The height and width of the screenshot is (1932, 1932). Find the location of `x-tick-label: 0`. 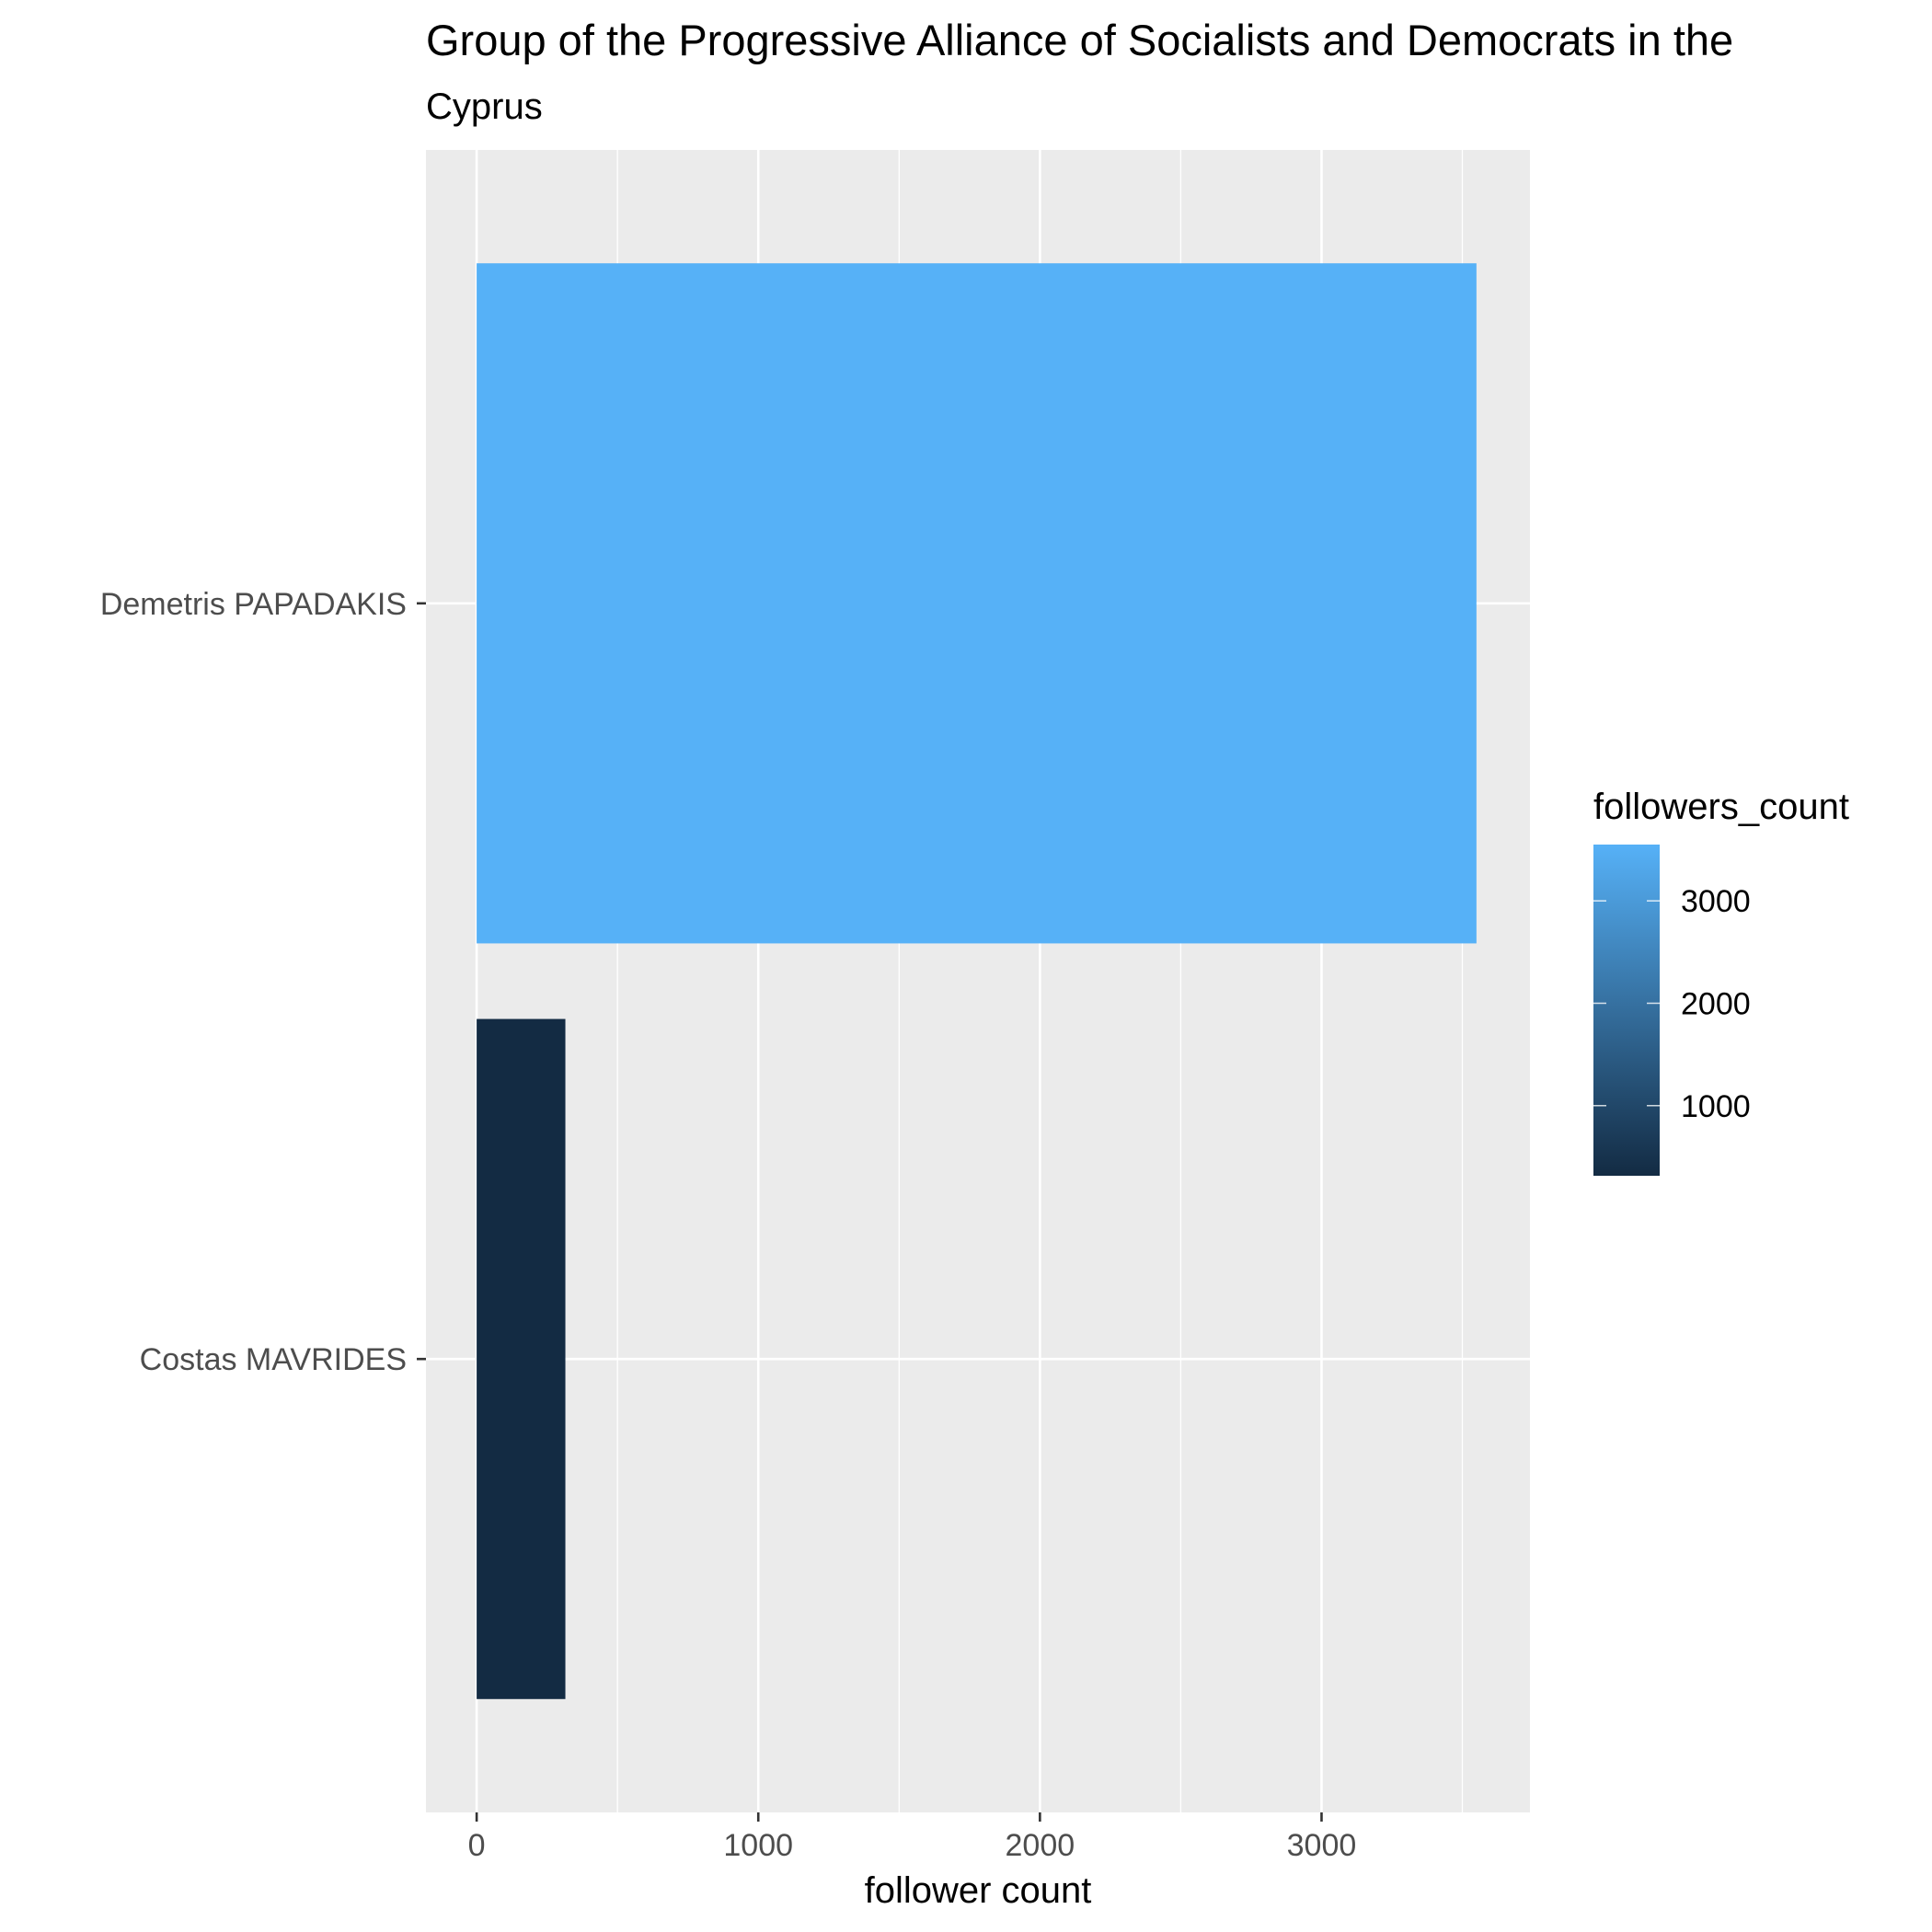

x-tick-label: 0 is located at coordinates (477, 1845).